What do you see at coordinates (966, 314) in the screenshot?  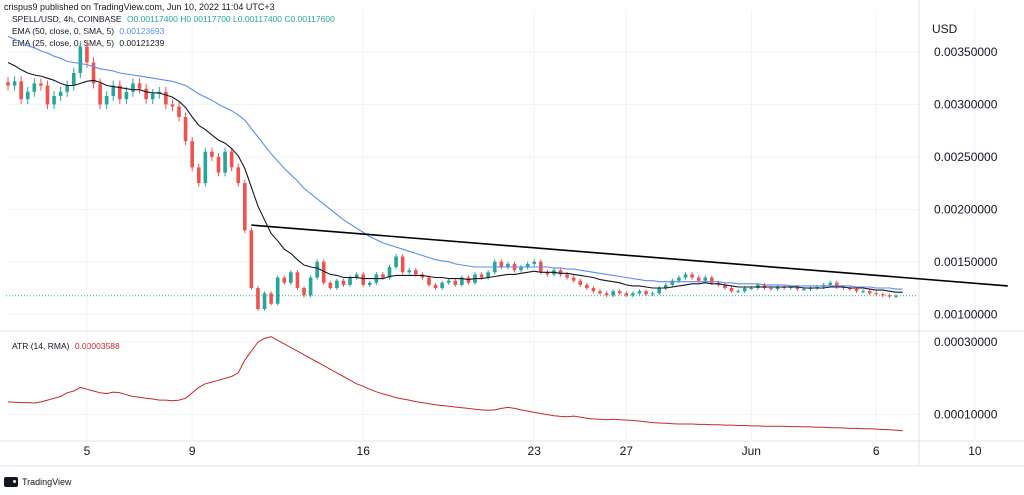 I see `price-tick-label: 0.00100000` at bounding box center [966, 314].